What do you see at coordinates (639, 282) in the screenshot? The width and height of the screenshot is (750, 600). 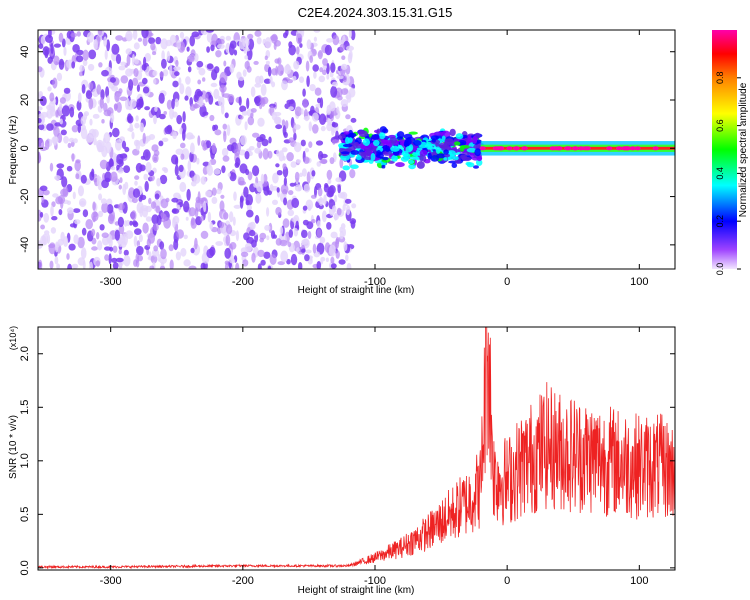 I see `x-tick-label: 100` at bounding box center [639, 282].